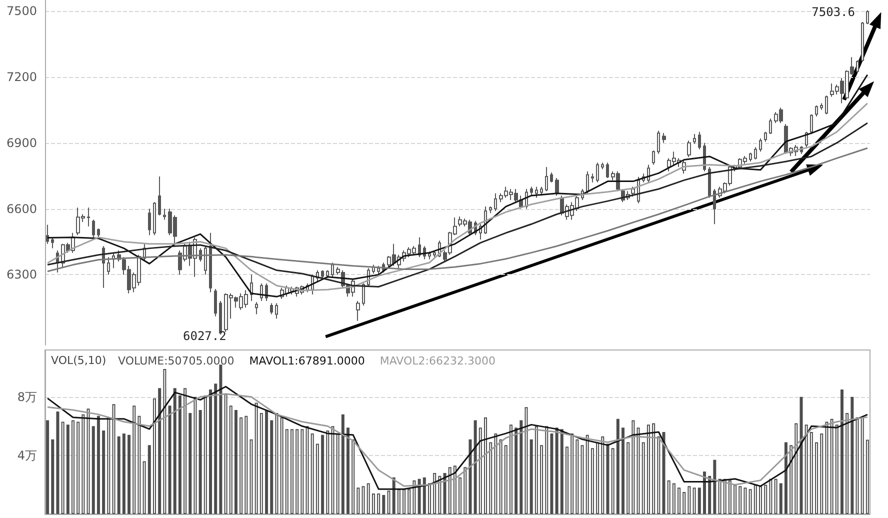 This screenshot has width=888, height=518. What do you see at coordinates (307, 361) in the screenshot?
I see `text: MAVOL1:67891.0000` at bounding box center [307, 361].